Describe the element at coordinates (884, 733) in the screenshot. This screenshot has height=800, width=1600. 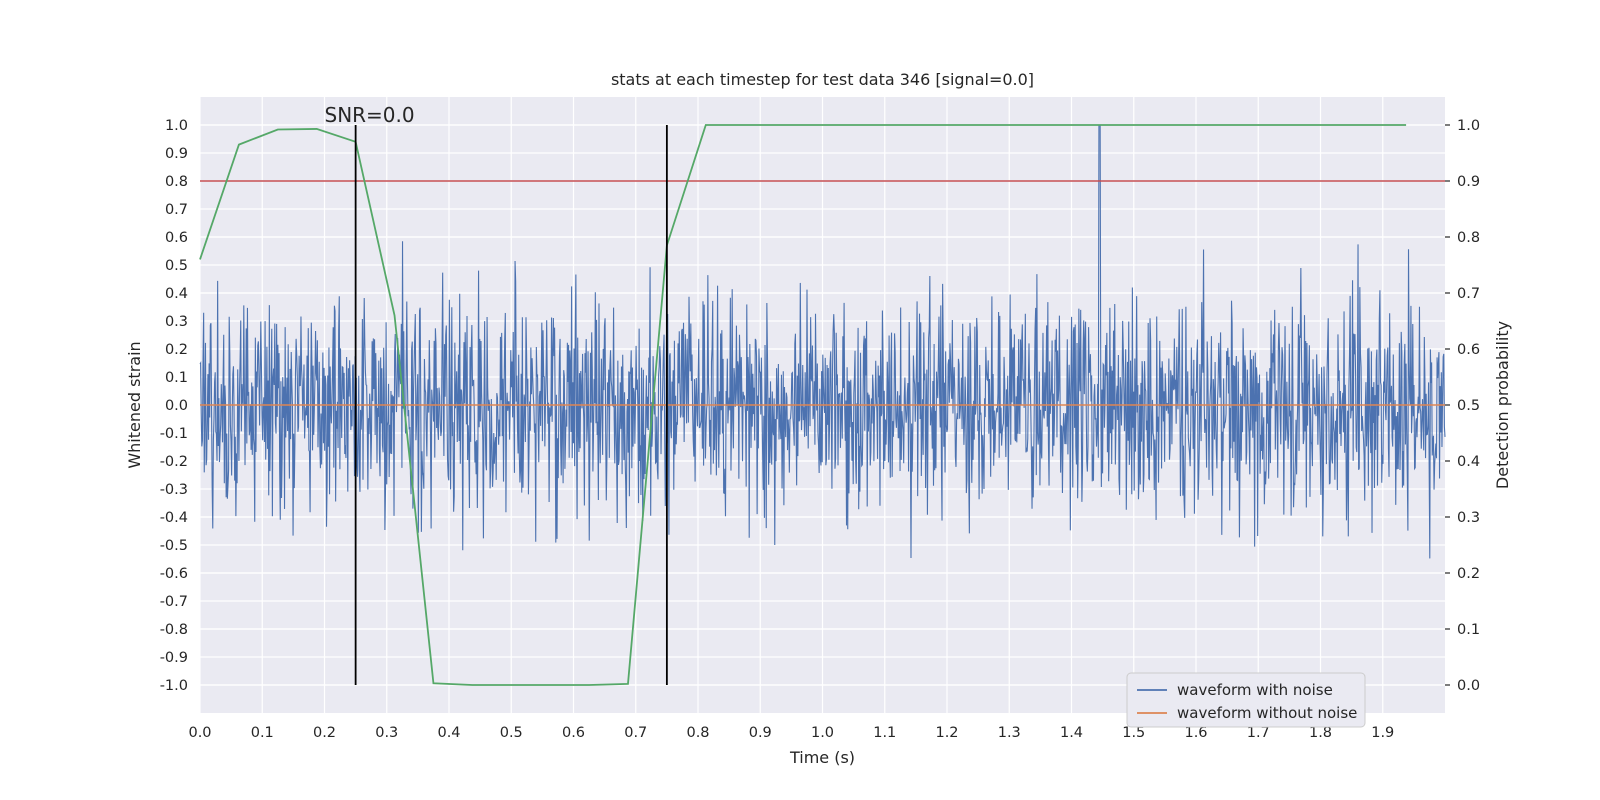
I see `x-tick-label: 1.1` at that location.